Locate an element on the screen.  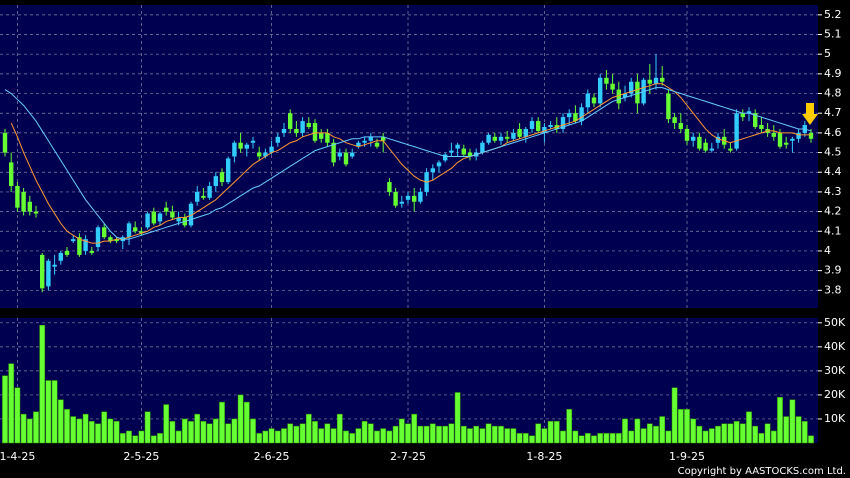
x-tick-label: 2-7-25 is located at coordinates (408, 456).